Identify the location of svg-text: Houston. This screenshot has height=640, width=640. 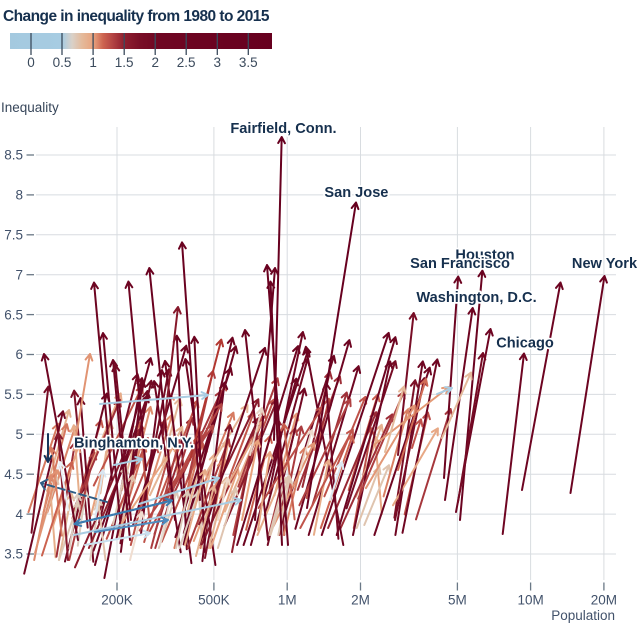
(484, 256).